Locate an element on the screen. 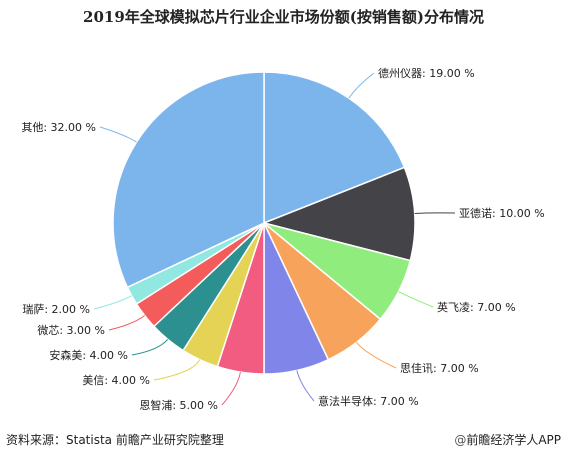 Image resolution: width=567 pixels, height=458 pixels. brand-logo-icon: @ is located at coordinates (460, 440).